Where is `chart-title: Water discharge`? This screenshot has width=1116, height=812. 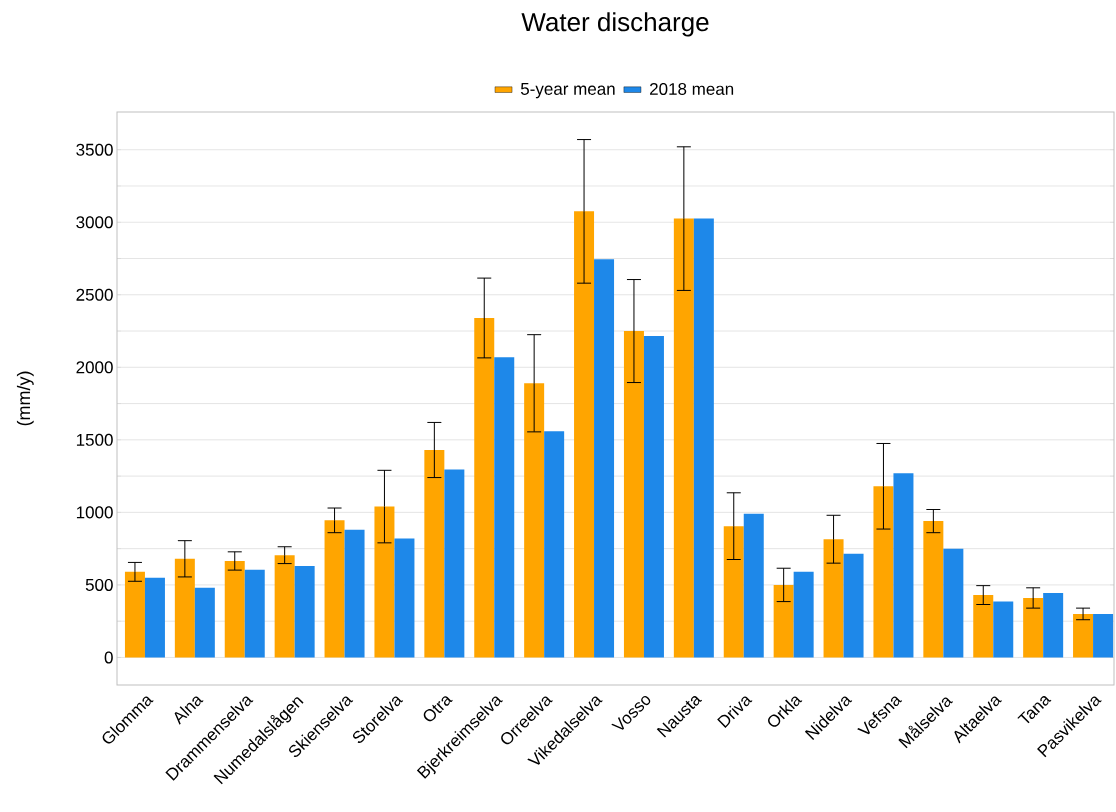 chart-title: Water discharge is located at coordinates (615, 24).